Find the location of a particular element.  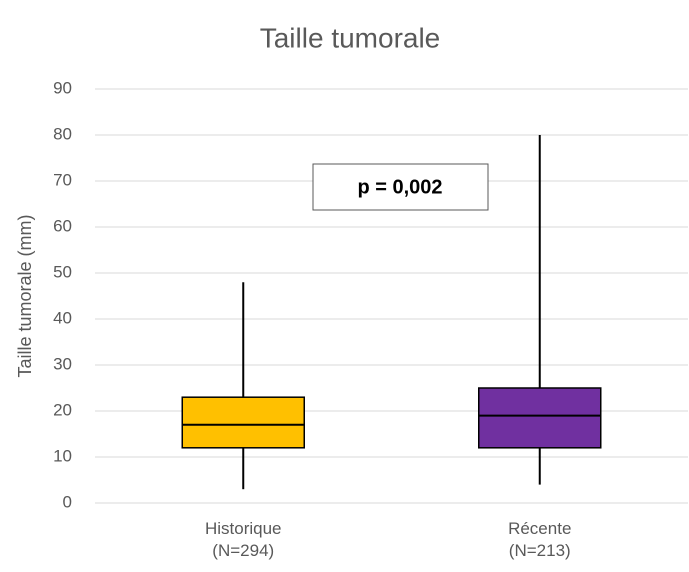

y-tick-label: 60 is located at coordinates (62, 225).